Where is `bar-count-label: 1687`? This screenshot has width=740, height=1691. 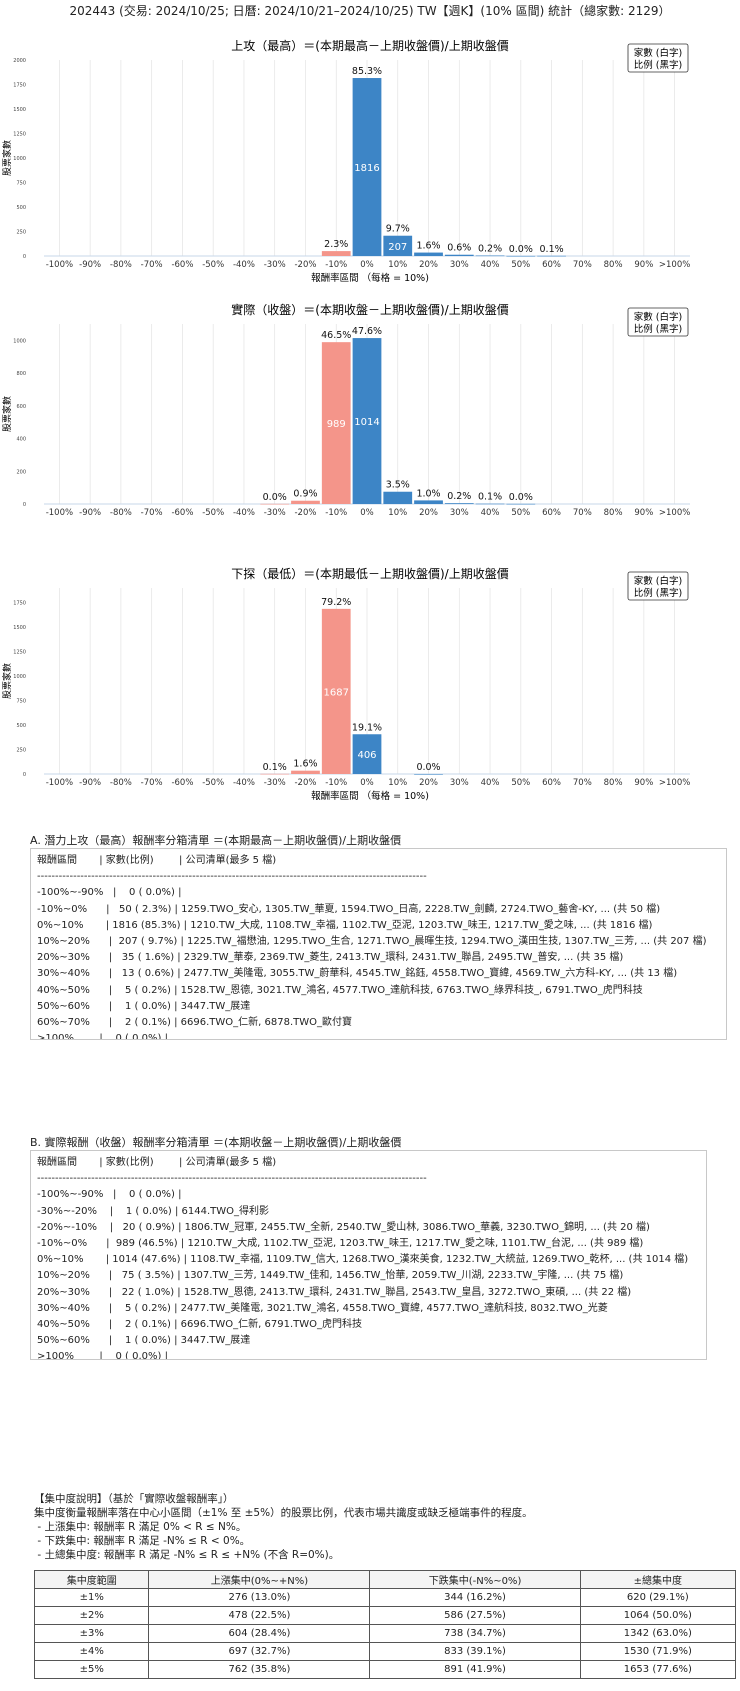 bar-count-label: 1687 is located at coordinates (336, 692).